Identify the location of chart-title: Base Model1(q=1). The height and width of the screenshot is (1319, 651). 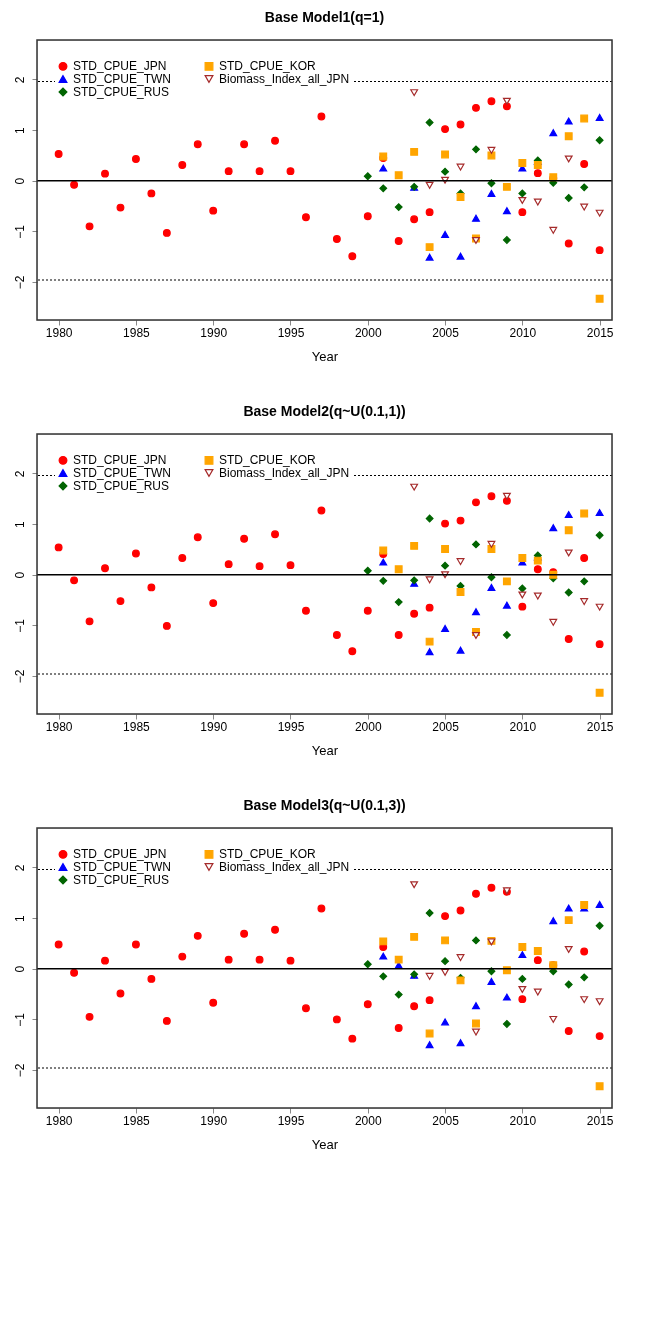
(324, 17).